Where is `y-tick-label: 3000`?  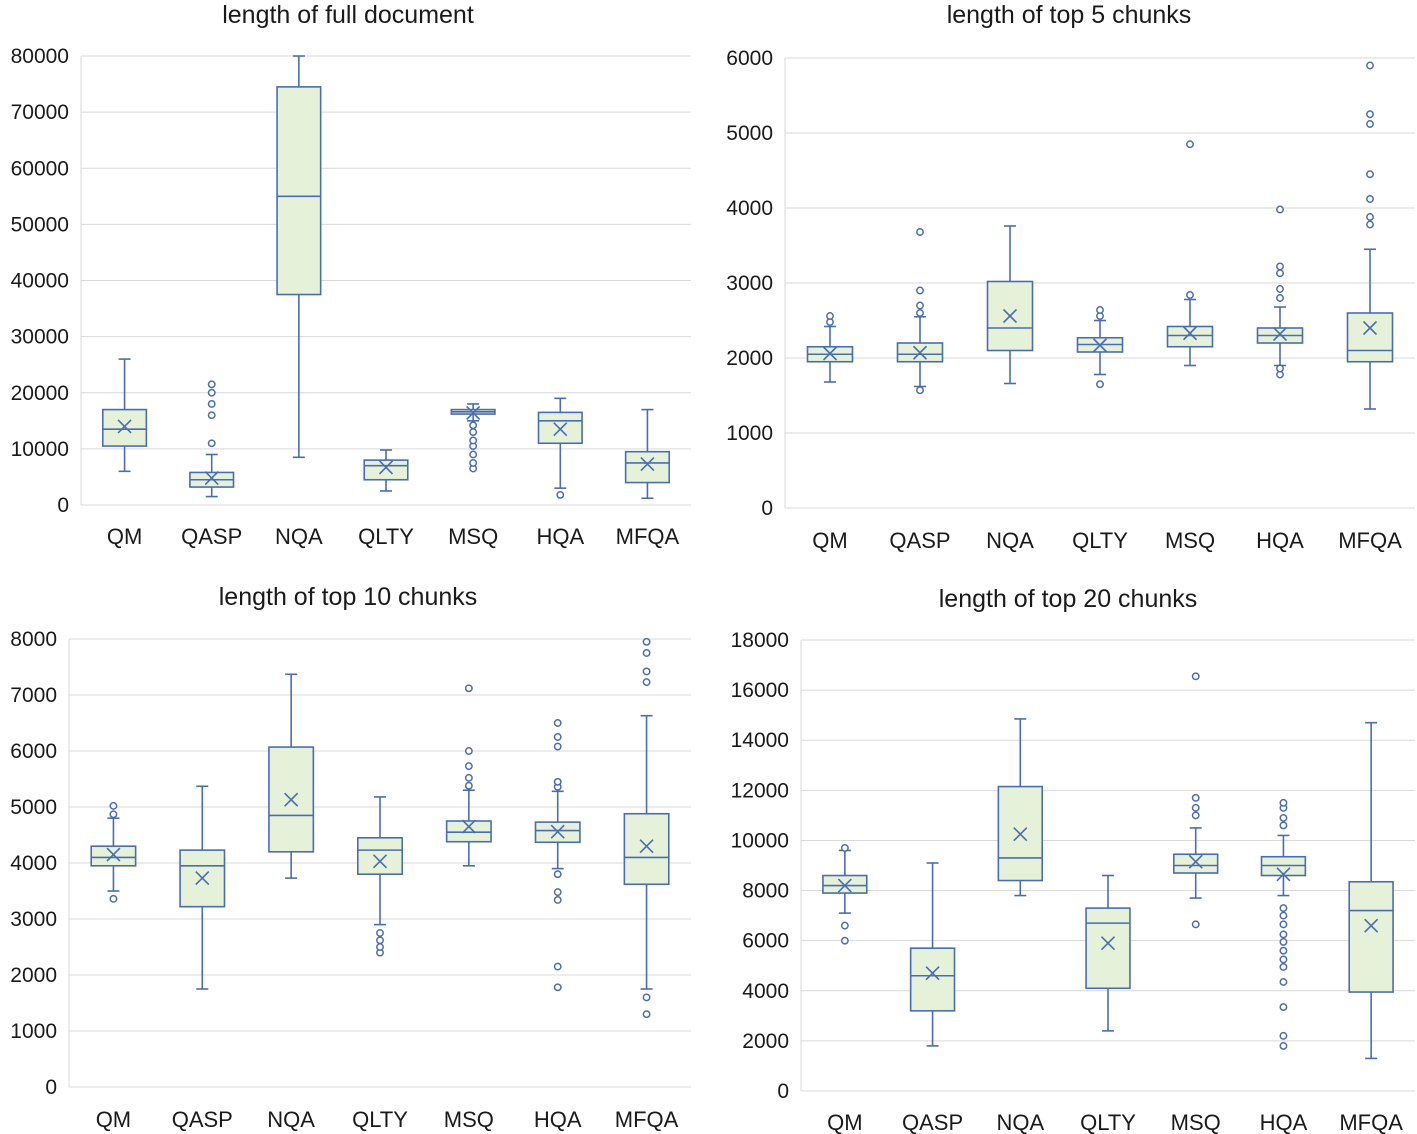 y-tick-label: 3000 is located at coordinates (749, 283).